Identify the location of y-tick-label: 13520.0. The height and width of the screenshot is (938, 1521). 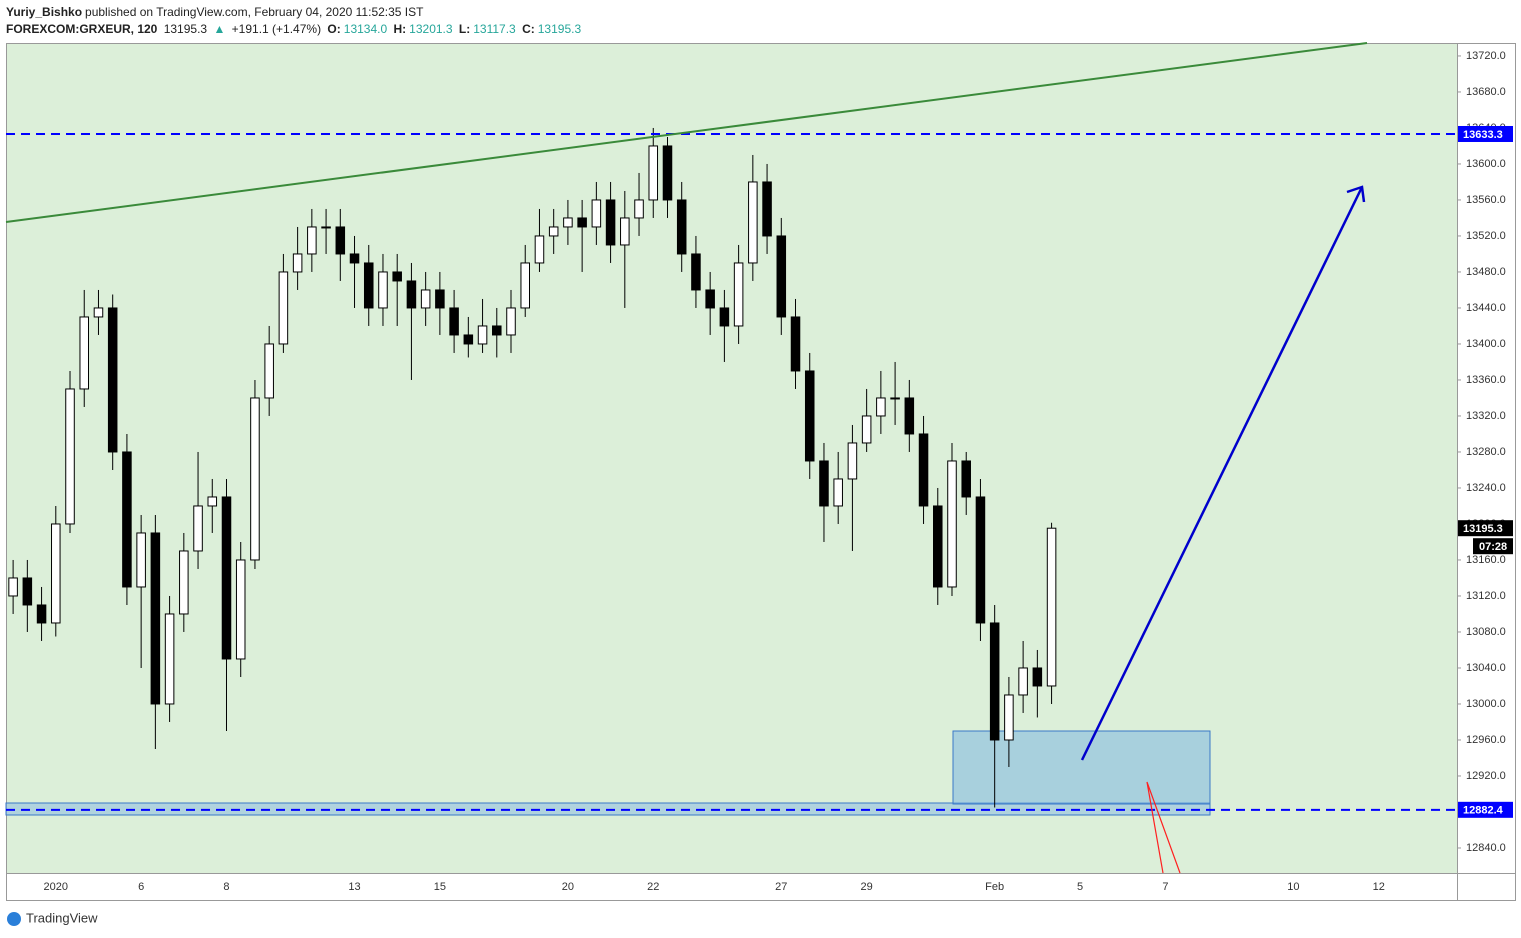
(1486, 236).